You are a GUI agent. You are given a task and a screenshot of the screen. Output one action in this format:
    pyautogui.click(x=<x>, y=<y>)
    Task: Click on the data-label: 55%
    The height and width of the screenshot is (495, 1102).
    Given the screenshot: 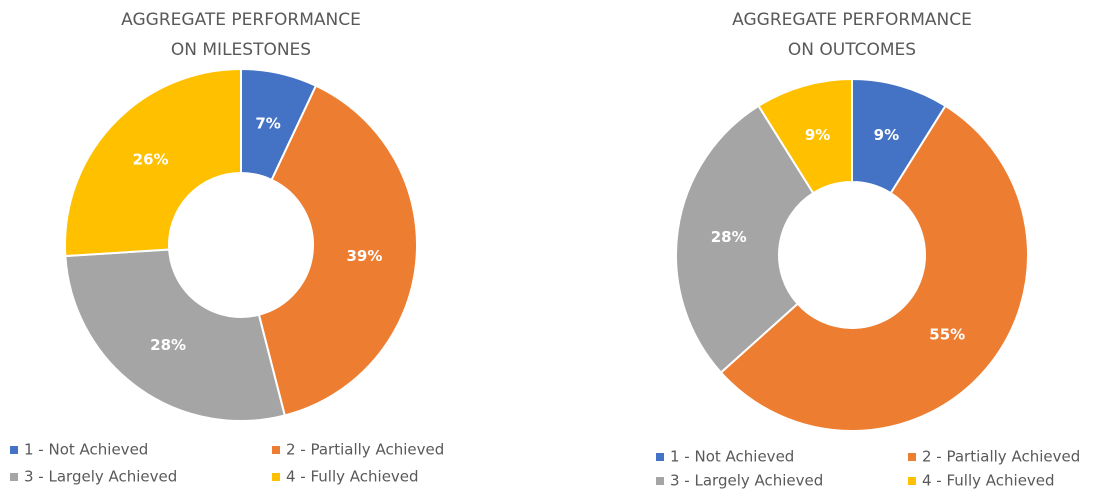 What is the action you would take?
    pyautogui.click(x=947, y=335)
    